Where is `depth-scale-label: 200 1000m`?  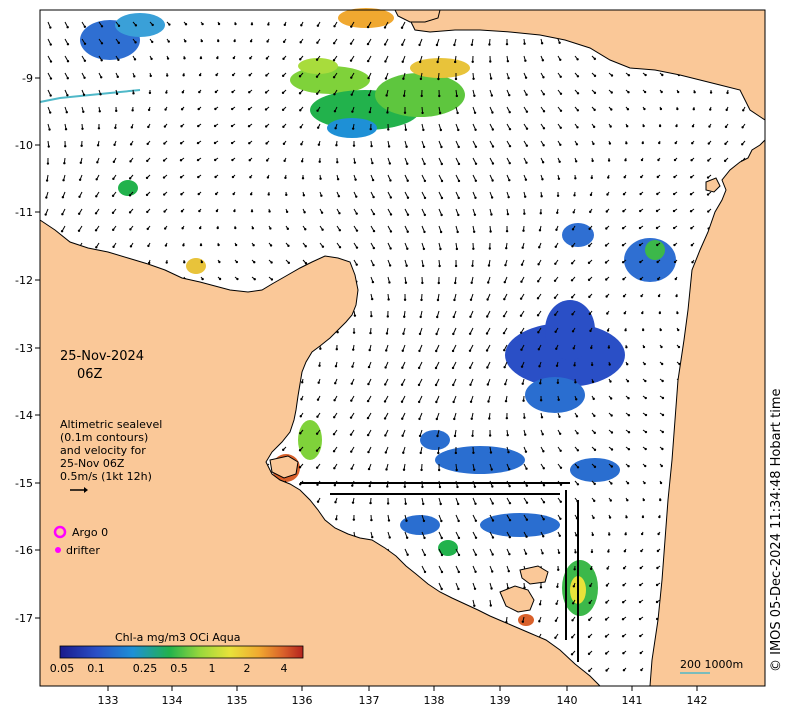
depth-scale-label: 200 1000m is located at coordinates (711, 664).